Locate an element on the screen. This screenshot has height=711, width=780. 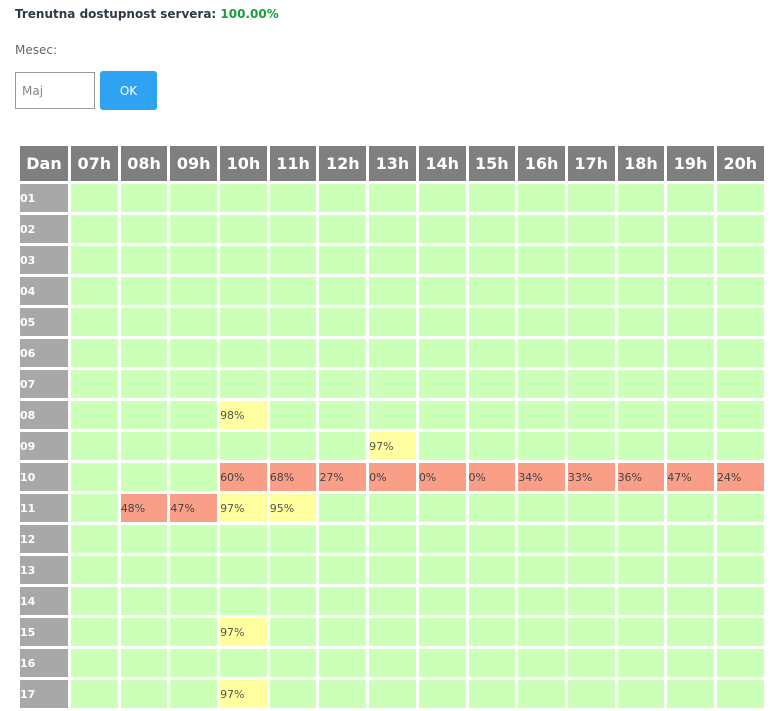
table-row: 13 is located at coordinates (392, 570).